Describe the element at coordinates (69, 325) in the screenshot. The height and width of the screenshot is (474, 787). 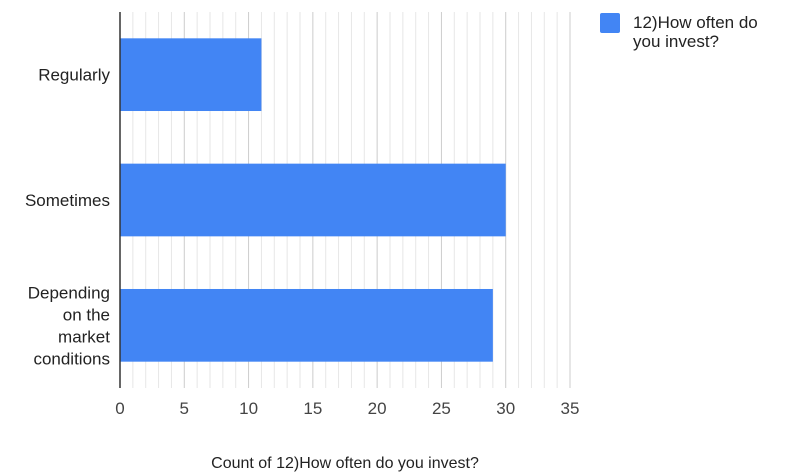
I see `category-label: Depending on the market conditions` at that location.